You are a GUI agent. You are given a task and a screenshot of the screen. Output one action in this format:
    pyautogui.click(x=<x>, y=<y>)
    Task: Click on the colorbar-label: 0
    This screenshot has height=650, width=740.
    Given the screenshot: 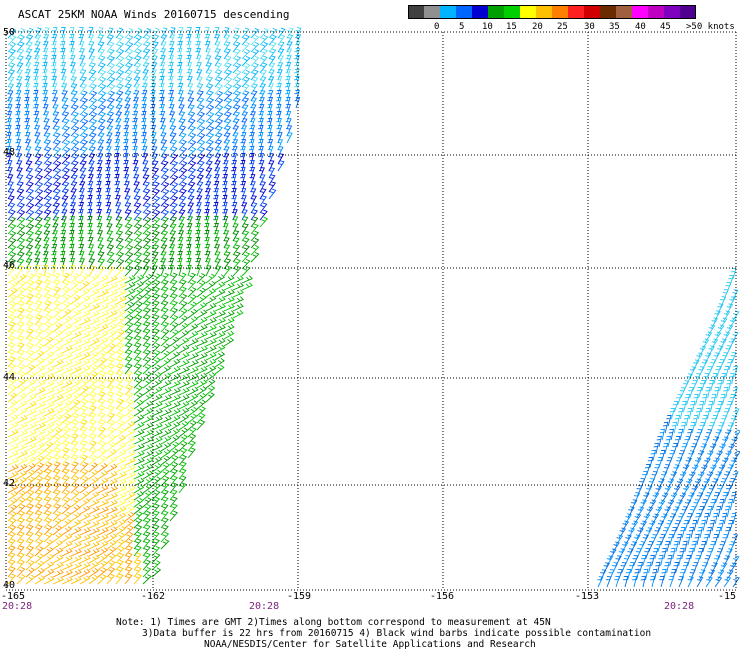 What is the action you would take?
    pyautogui.click(x=437, y=27)
    